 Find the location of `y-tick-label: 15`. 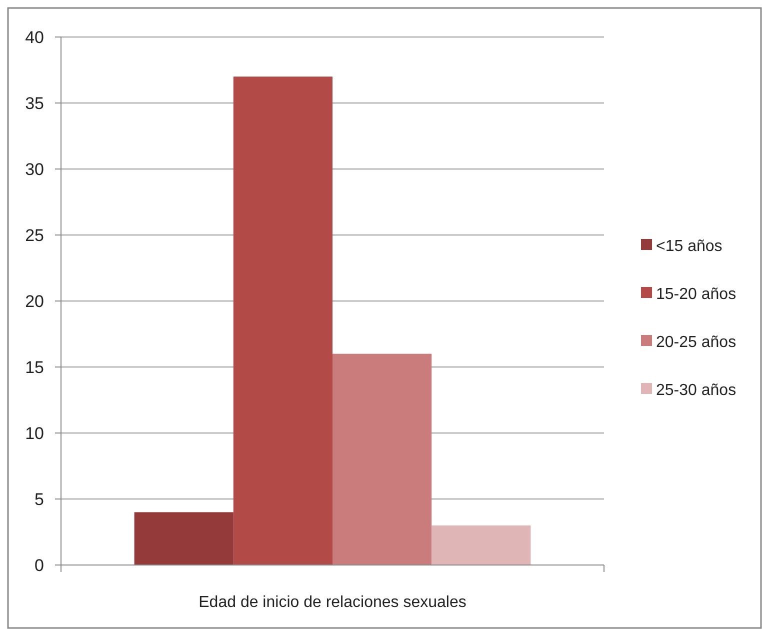

y-tick-label: 15 is located at coordinates (34, 367).